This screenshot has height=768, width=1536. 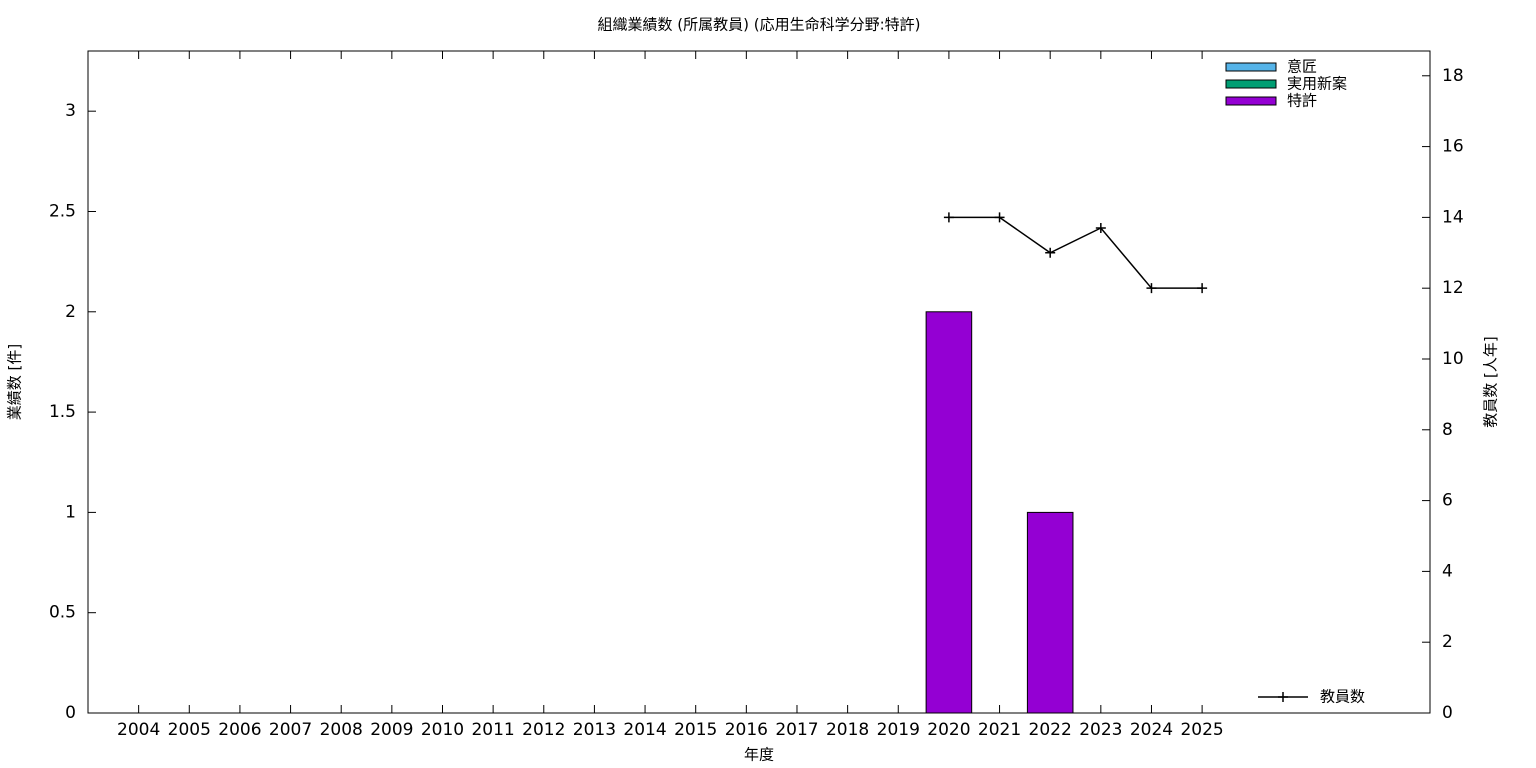 I want to click on legend-label: 意匠, so click(x=1302, y=67).